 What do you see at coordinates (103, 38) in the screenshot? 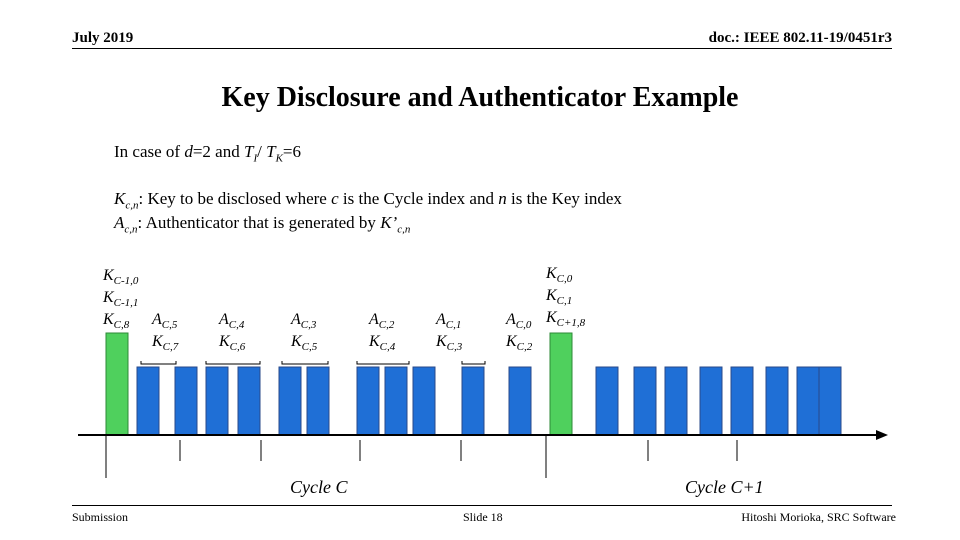
I see `header-date: July 2019` at bounding box center [103, 38].